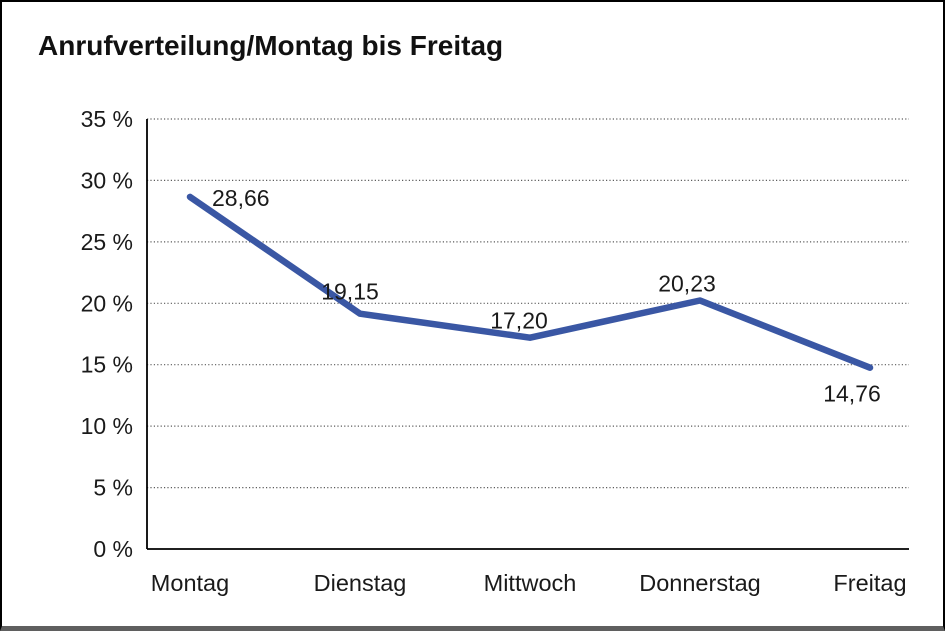  What do you see at coordinates (190, 583) in the screenshot?
I see `x-category-label: Montag` at bounding box center [190, 583].